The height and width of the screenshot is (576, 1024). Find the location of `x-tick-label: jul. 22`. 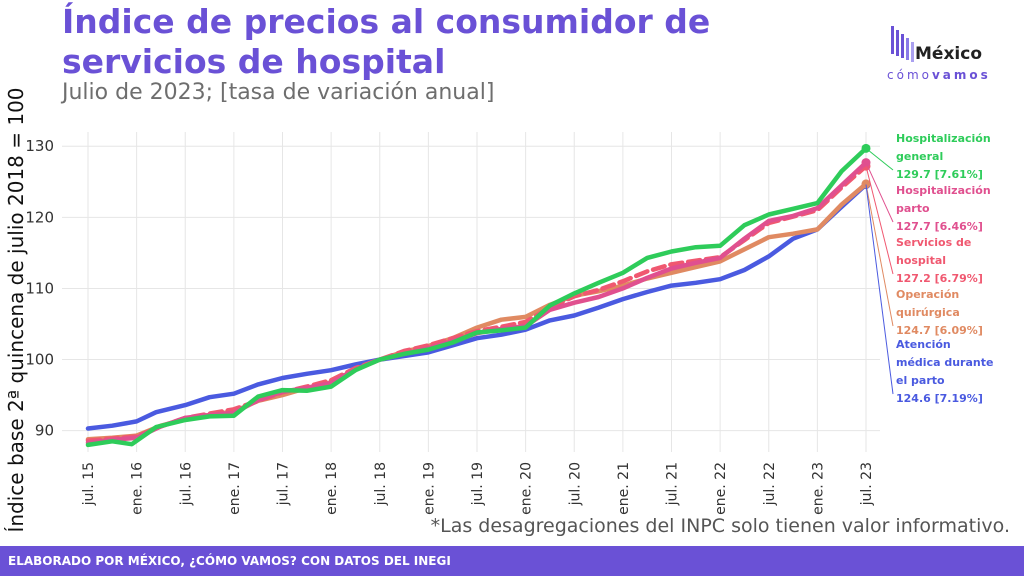

x-tick-label: jul. 22 is located at coordinates (770, 484).